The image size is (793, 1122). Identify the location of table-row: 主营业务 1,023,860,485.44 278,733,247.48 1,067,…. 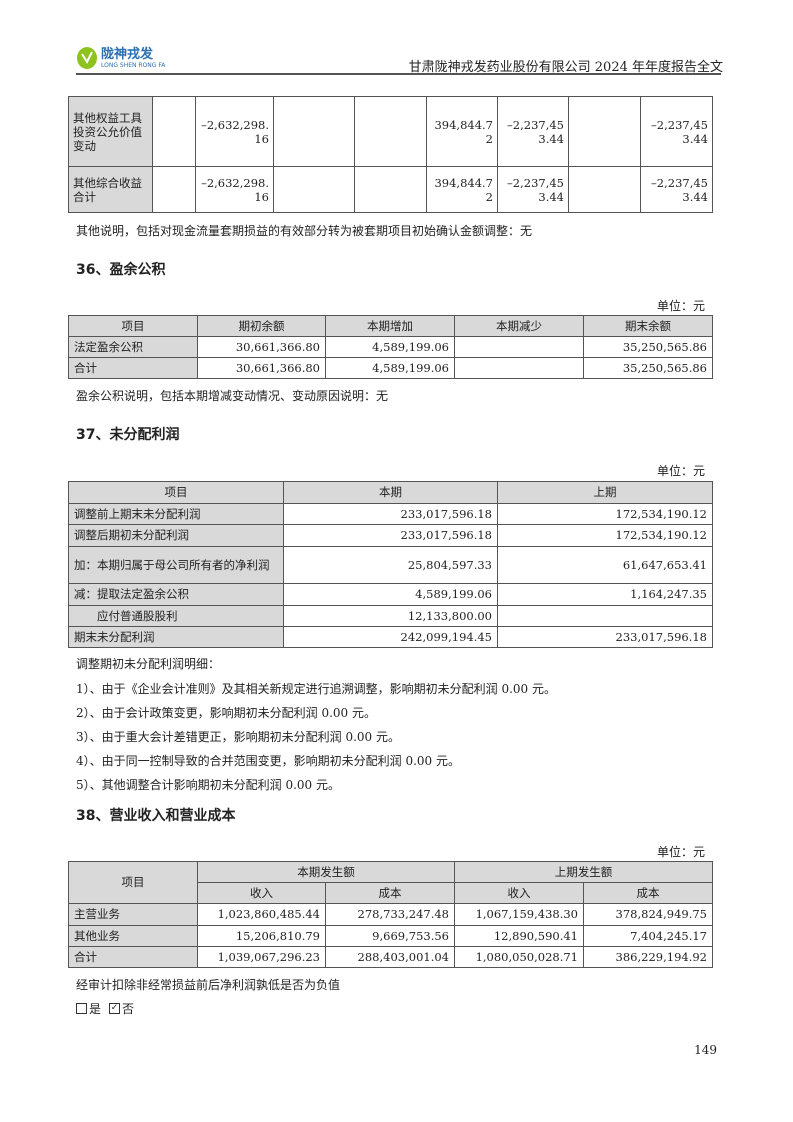
(390, 914).